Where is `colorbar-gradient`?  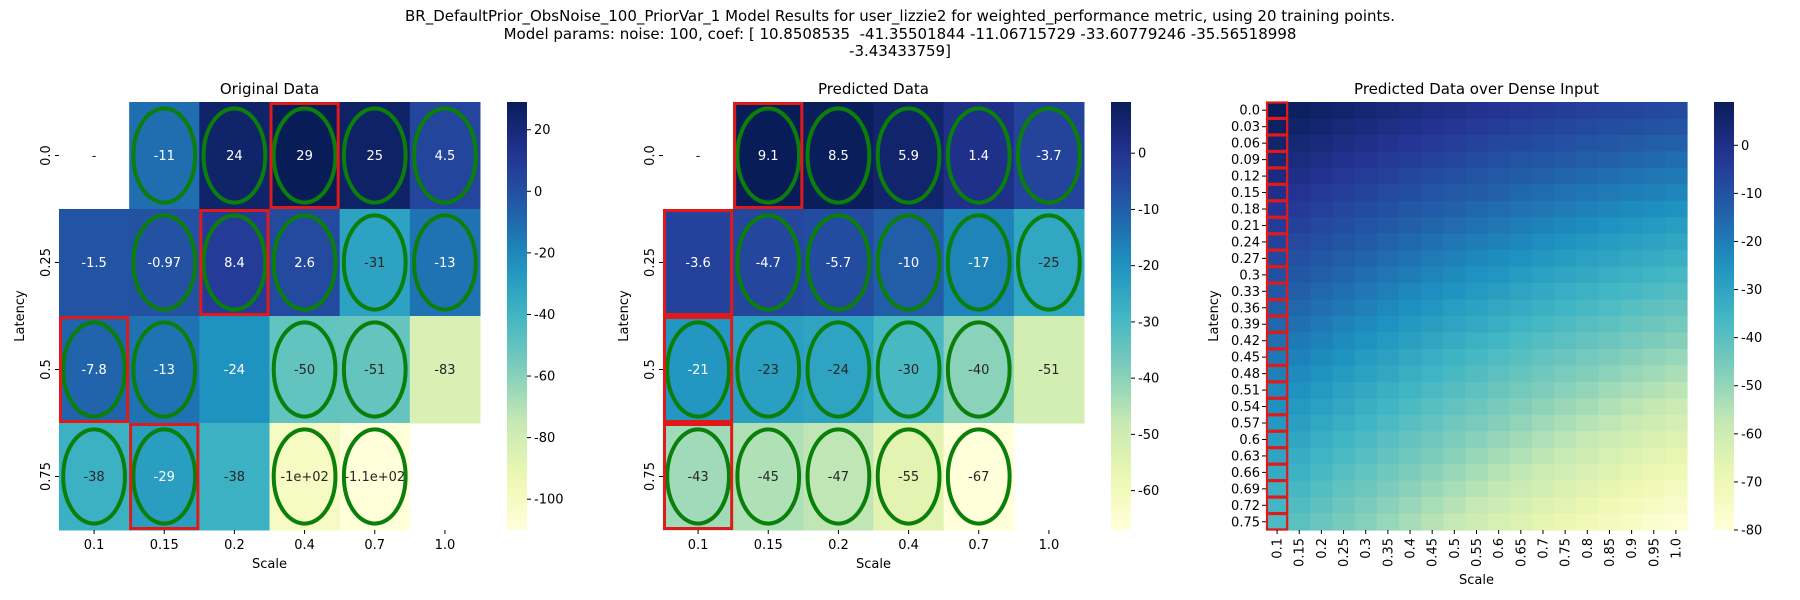
colorbar-gradient is located at coordinates (517, 316).